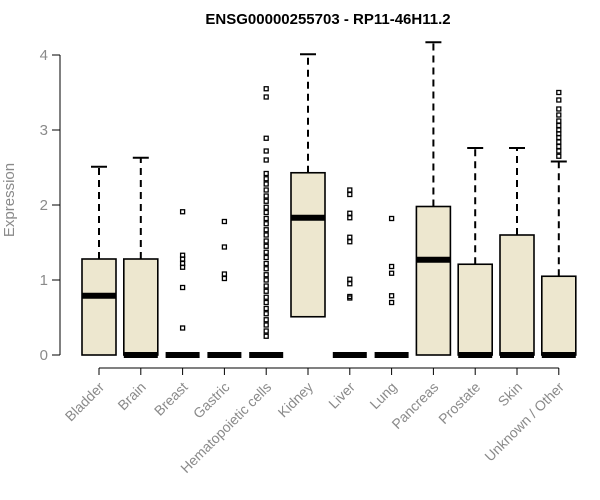 The image size is (600, 500). Describe the element at coordinates (9, 200) in the screenshot. I see `y-axis-label: Expression` at that location.